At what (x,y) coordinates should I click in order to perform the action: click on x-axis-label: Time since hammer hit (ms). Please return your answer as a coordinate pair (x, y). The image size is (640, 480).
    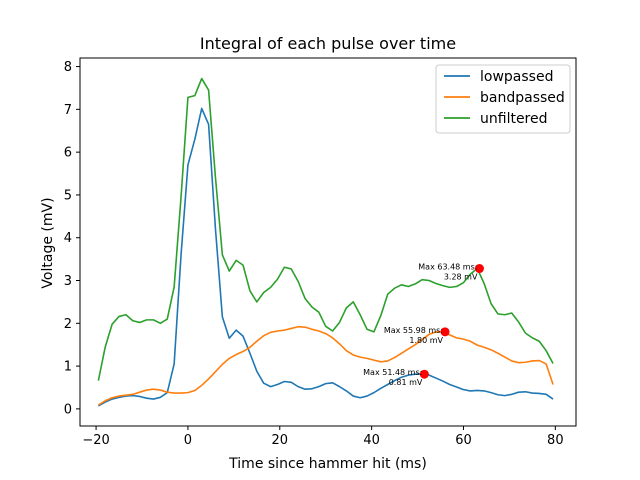
    Looking at the image, I should click on (327, 464).